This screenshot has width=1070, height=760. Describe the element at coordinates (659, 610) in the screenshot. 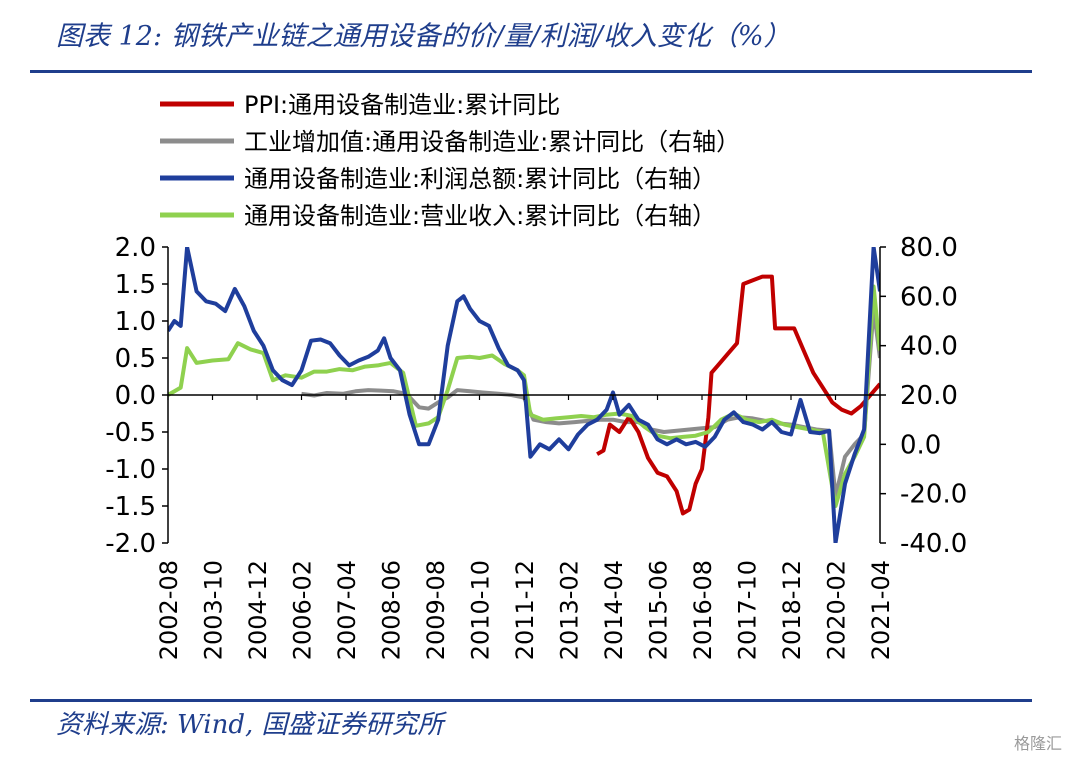

I see `x-tick-label: 2015-06` at that location.